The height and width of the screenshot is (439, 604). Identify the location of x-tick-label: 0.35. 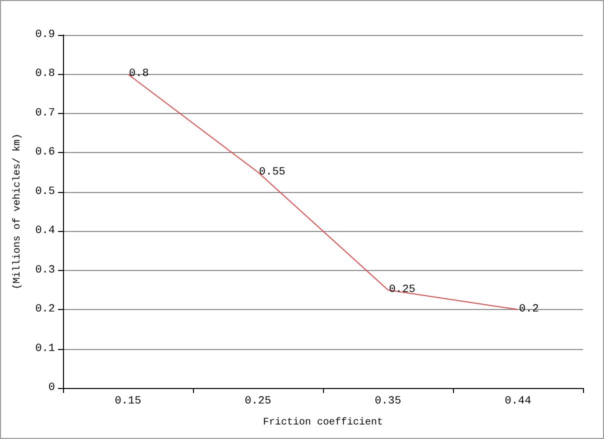
(388, 402).